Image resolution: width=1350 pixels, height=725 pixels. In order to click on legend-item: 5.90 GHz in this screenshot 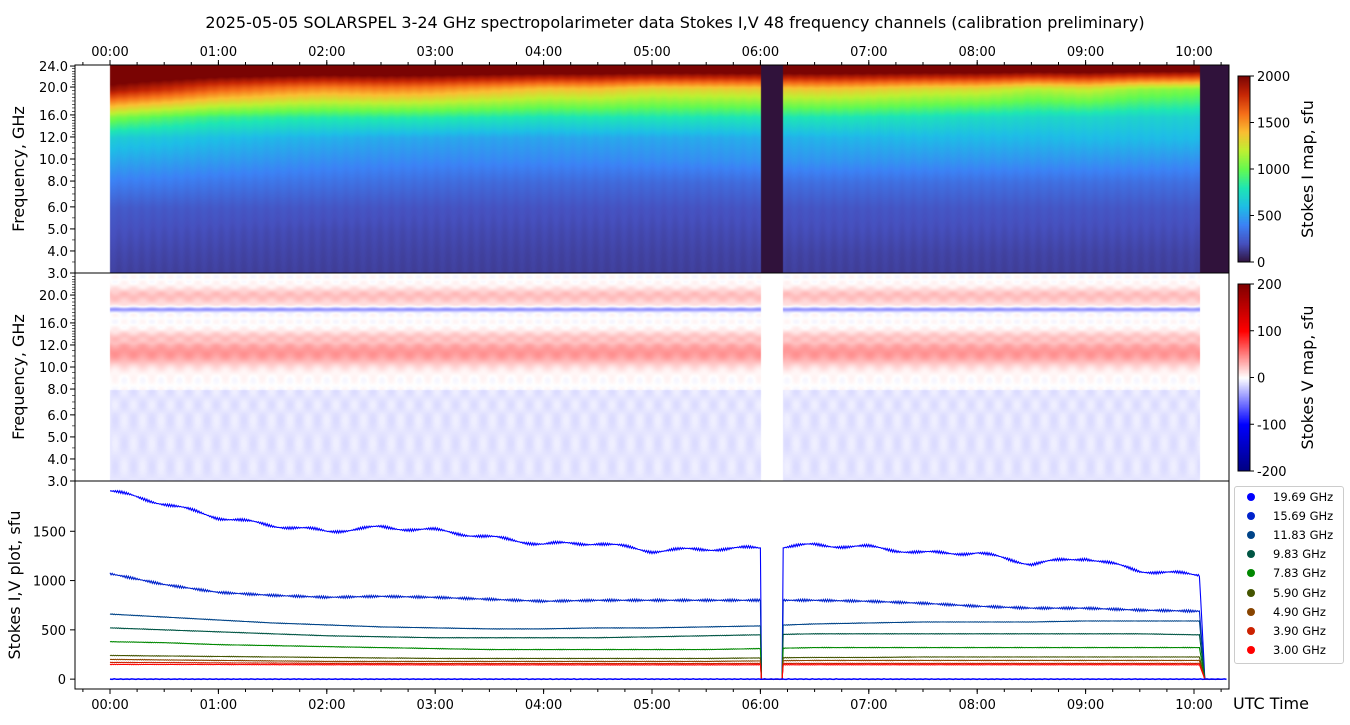, I will do `click(1289, 592)`.